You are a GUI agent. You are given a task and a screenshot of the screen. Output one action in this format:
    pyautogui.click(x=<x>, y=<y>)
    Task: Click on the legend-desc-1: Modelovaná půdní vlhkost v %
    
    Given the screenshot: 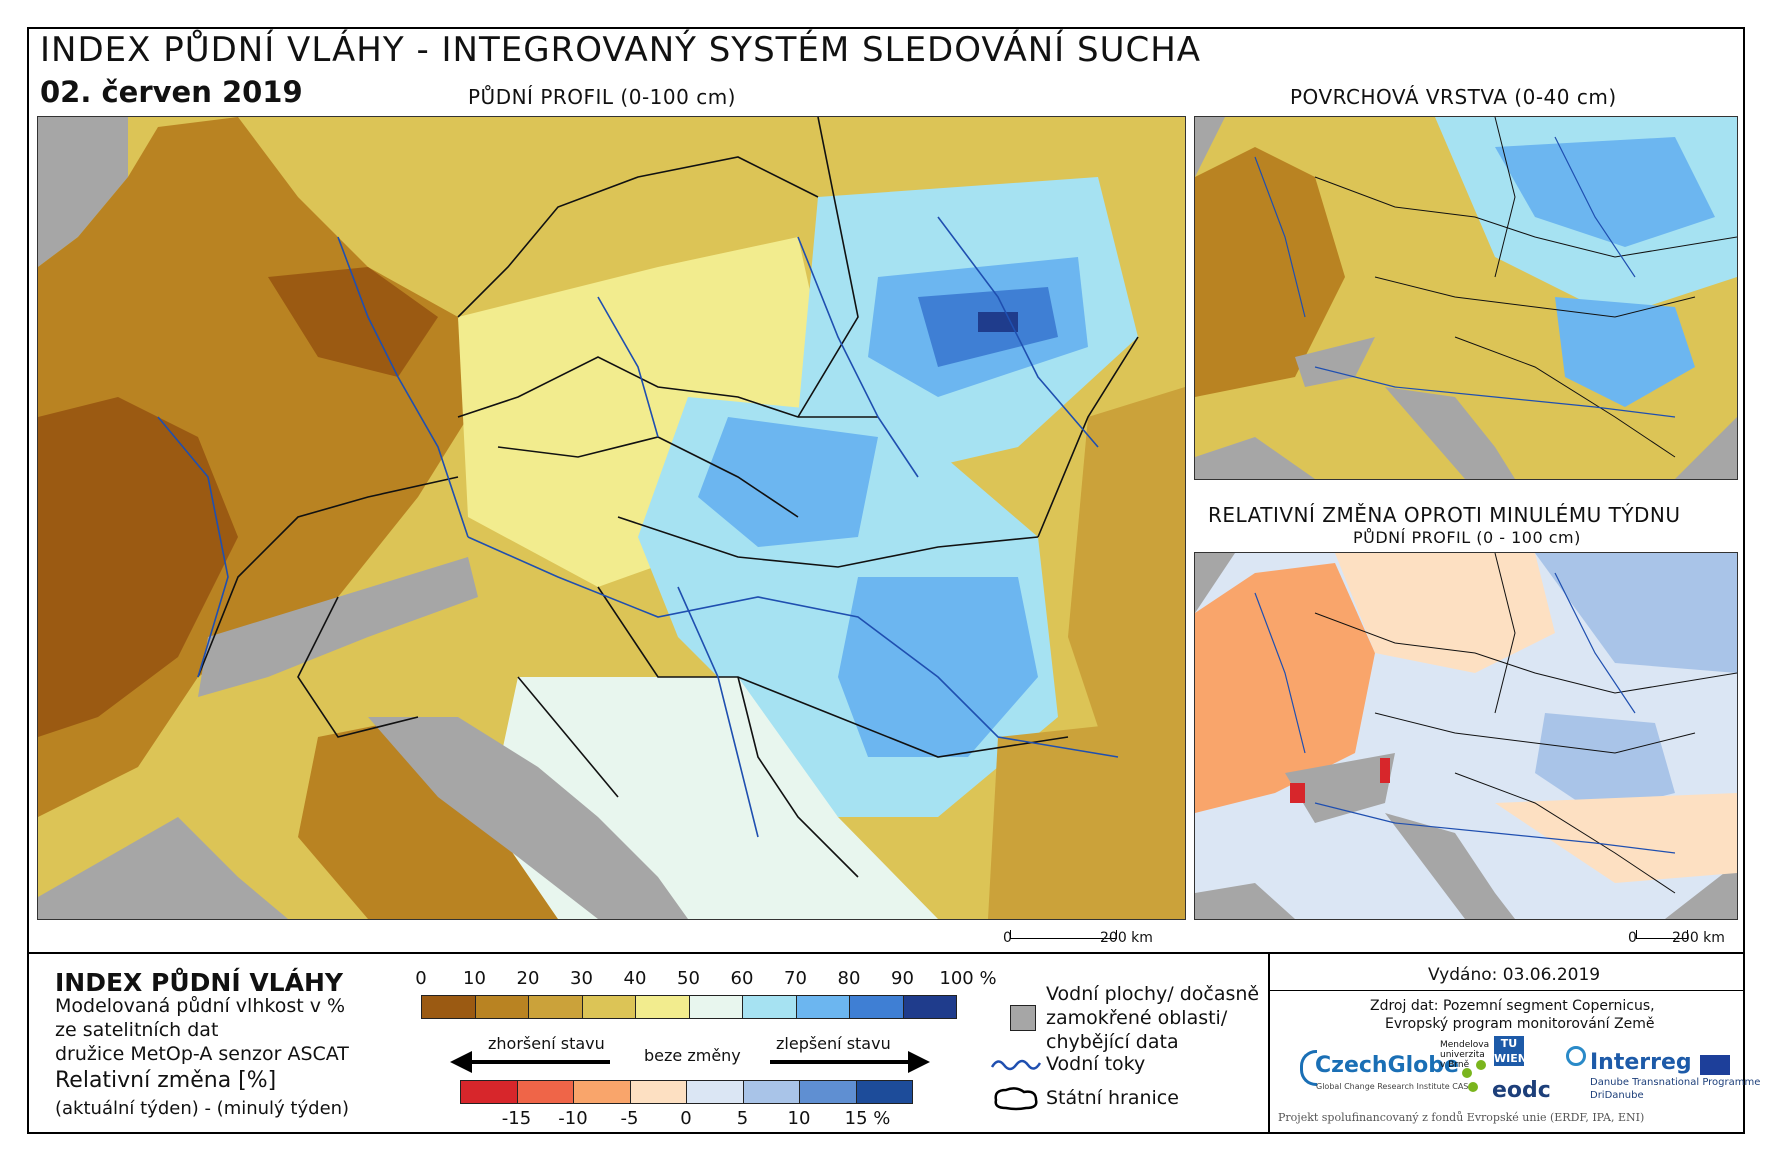 What is the action you would take?
    pyautogui.click(x=200, y=1006)
    